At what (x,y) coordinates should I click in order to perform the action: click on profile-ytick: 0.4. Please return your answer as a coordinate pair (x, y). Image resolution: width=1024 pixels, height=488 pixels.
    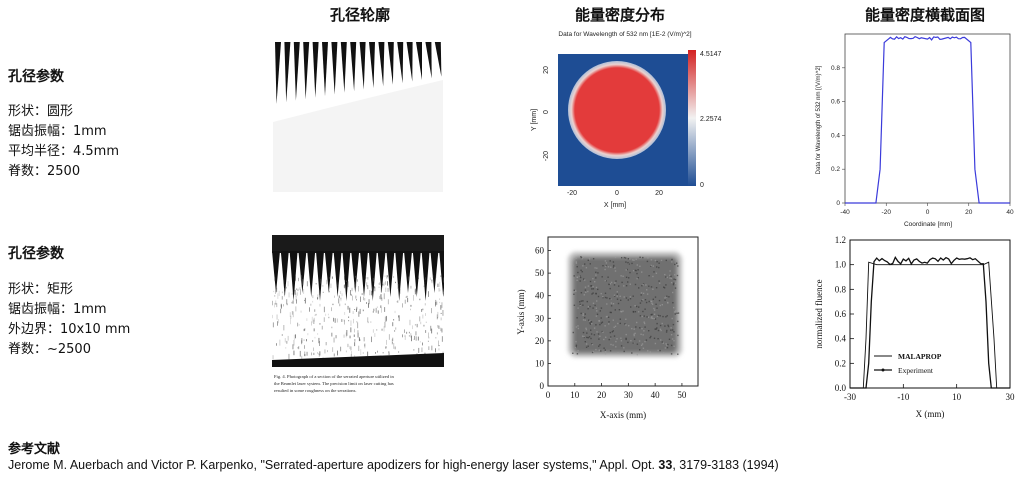
    Looking at the image, I should click on (835, 135).